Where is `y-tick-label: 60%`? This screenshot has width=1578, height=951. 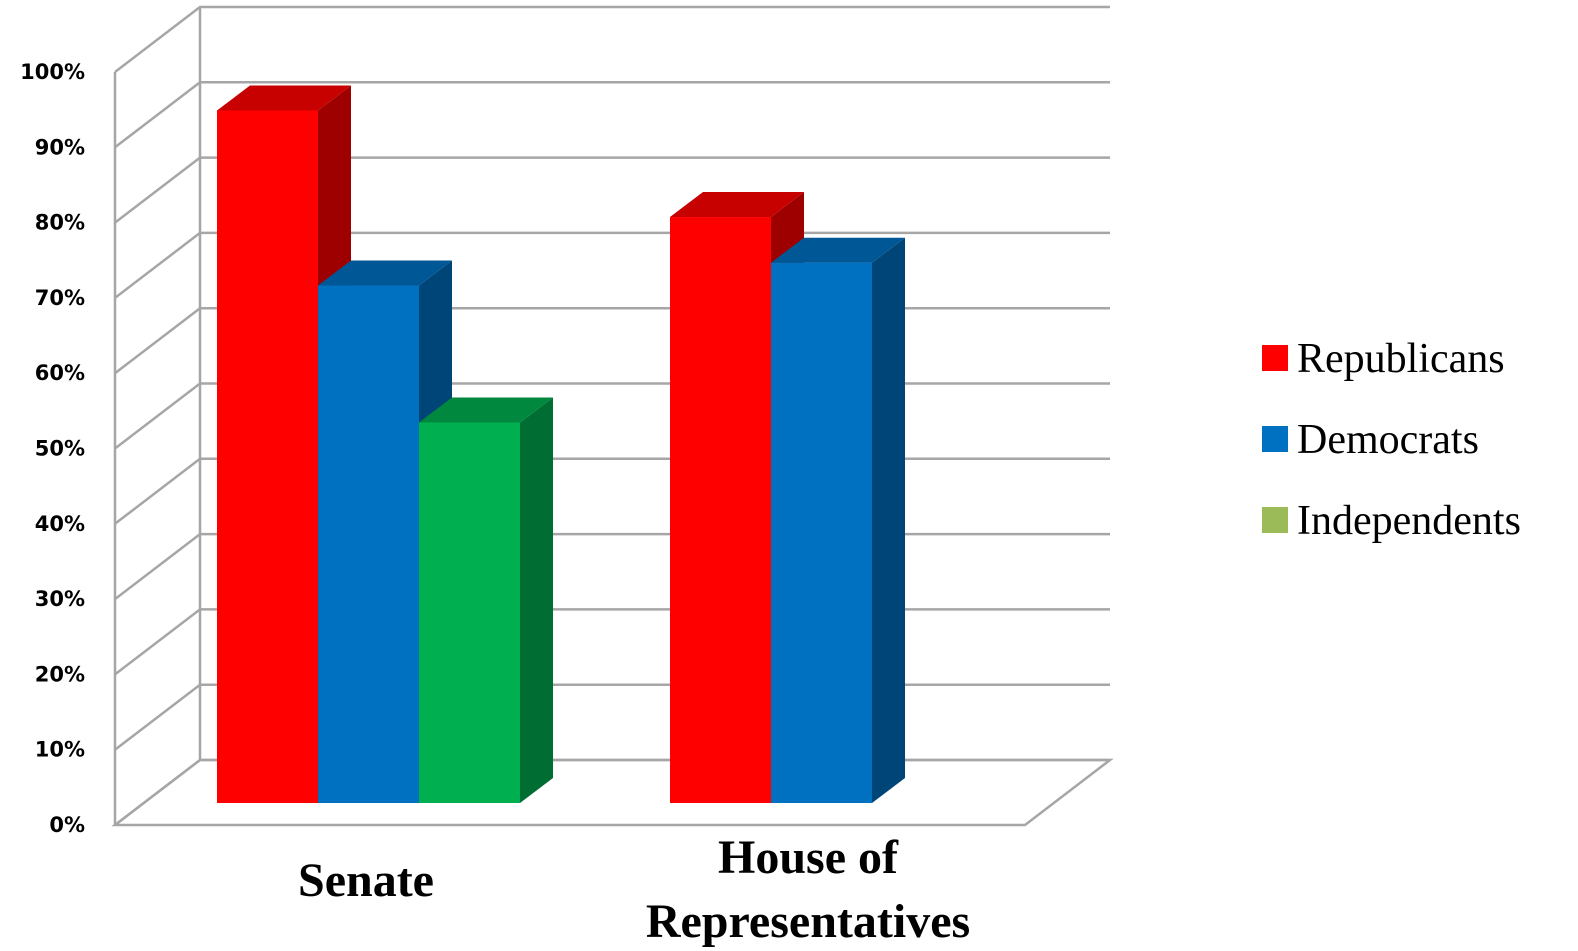 y-tick-label: 60% is located at coordinates (60, 373).